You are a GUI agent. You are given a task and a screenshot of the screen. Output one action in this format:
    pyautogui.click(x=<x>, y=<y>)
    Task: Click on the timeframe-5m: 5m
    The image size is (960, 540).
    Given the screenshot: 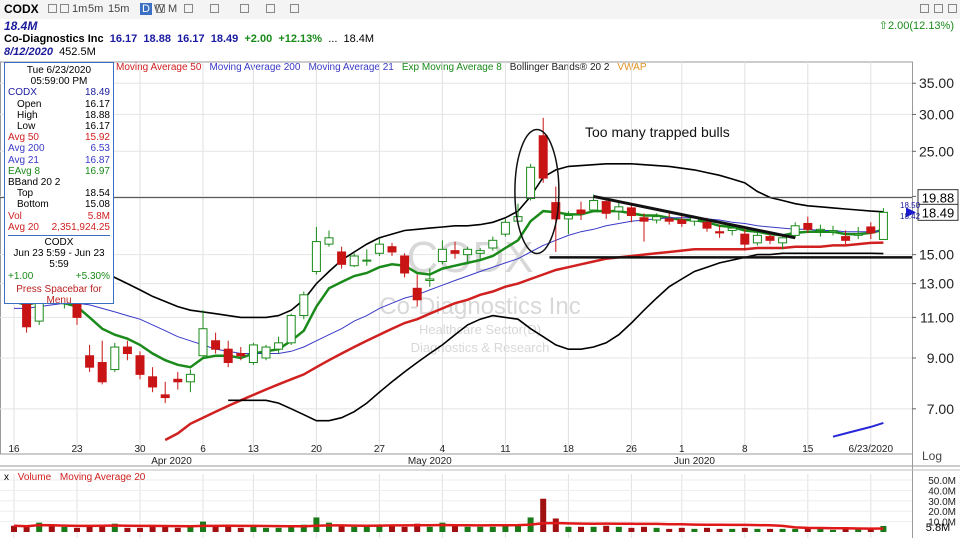 What is the action you would take?
    pyautogui.click(x=96, y=9)
    